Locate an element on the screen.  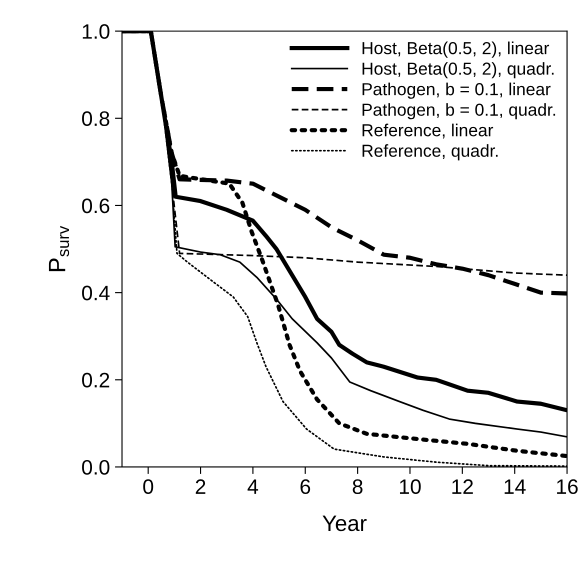
y-axis-title: P$_{surv}$ is located at coordinates (59, 249).